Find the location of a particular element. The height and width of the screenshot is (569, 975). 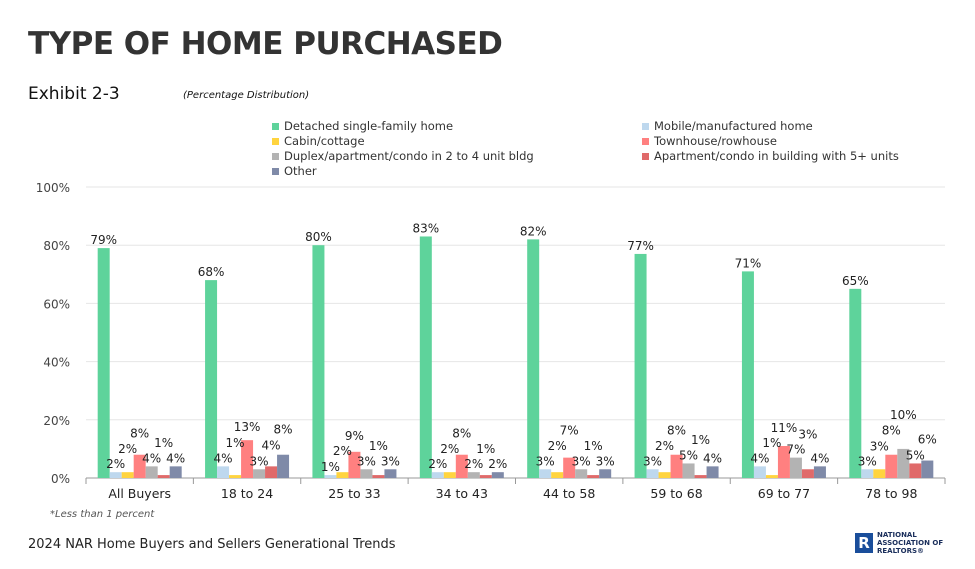

data-label: 11% is located at coordinates (784, 428).